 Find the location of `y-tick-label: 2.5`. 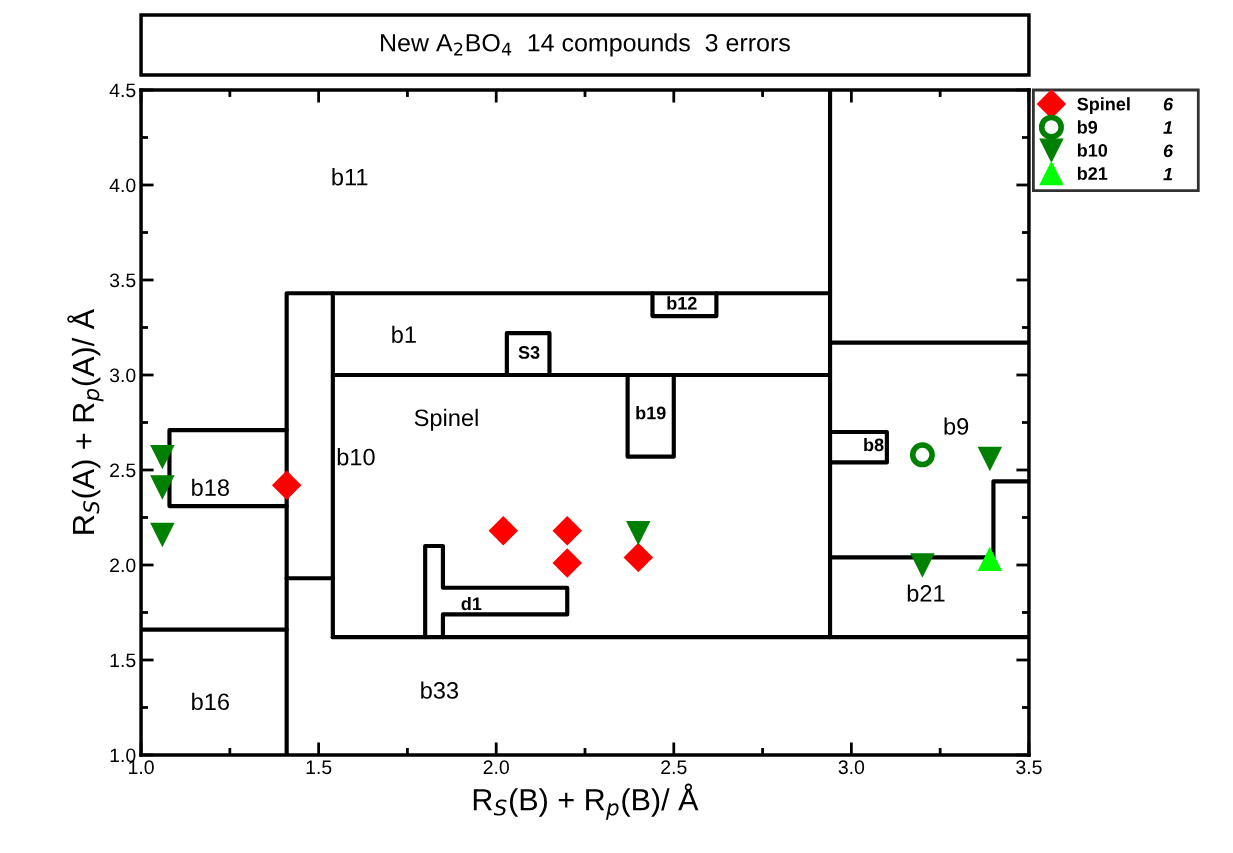

y-tick-label: 2.5 is located at coordinates (123, 470).